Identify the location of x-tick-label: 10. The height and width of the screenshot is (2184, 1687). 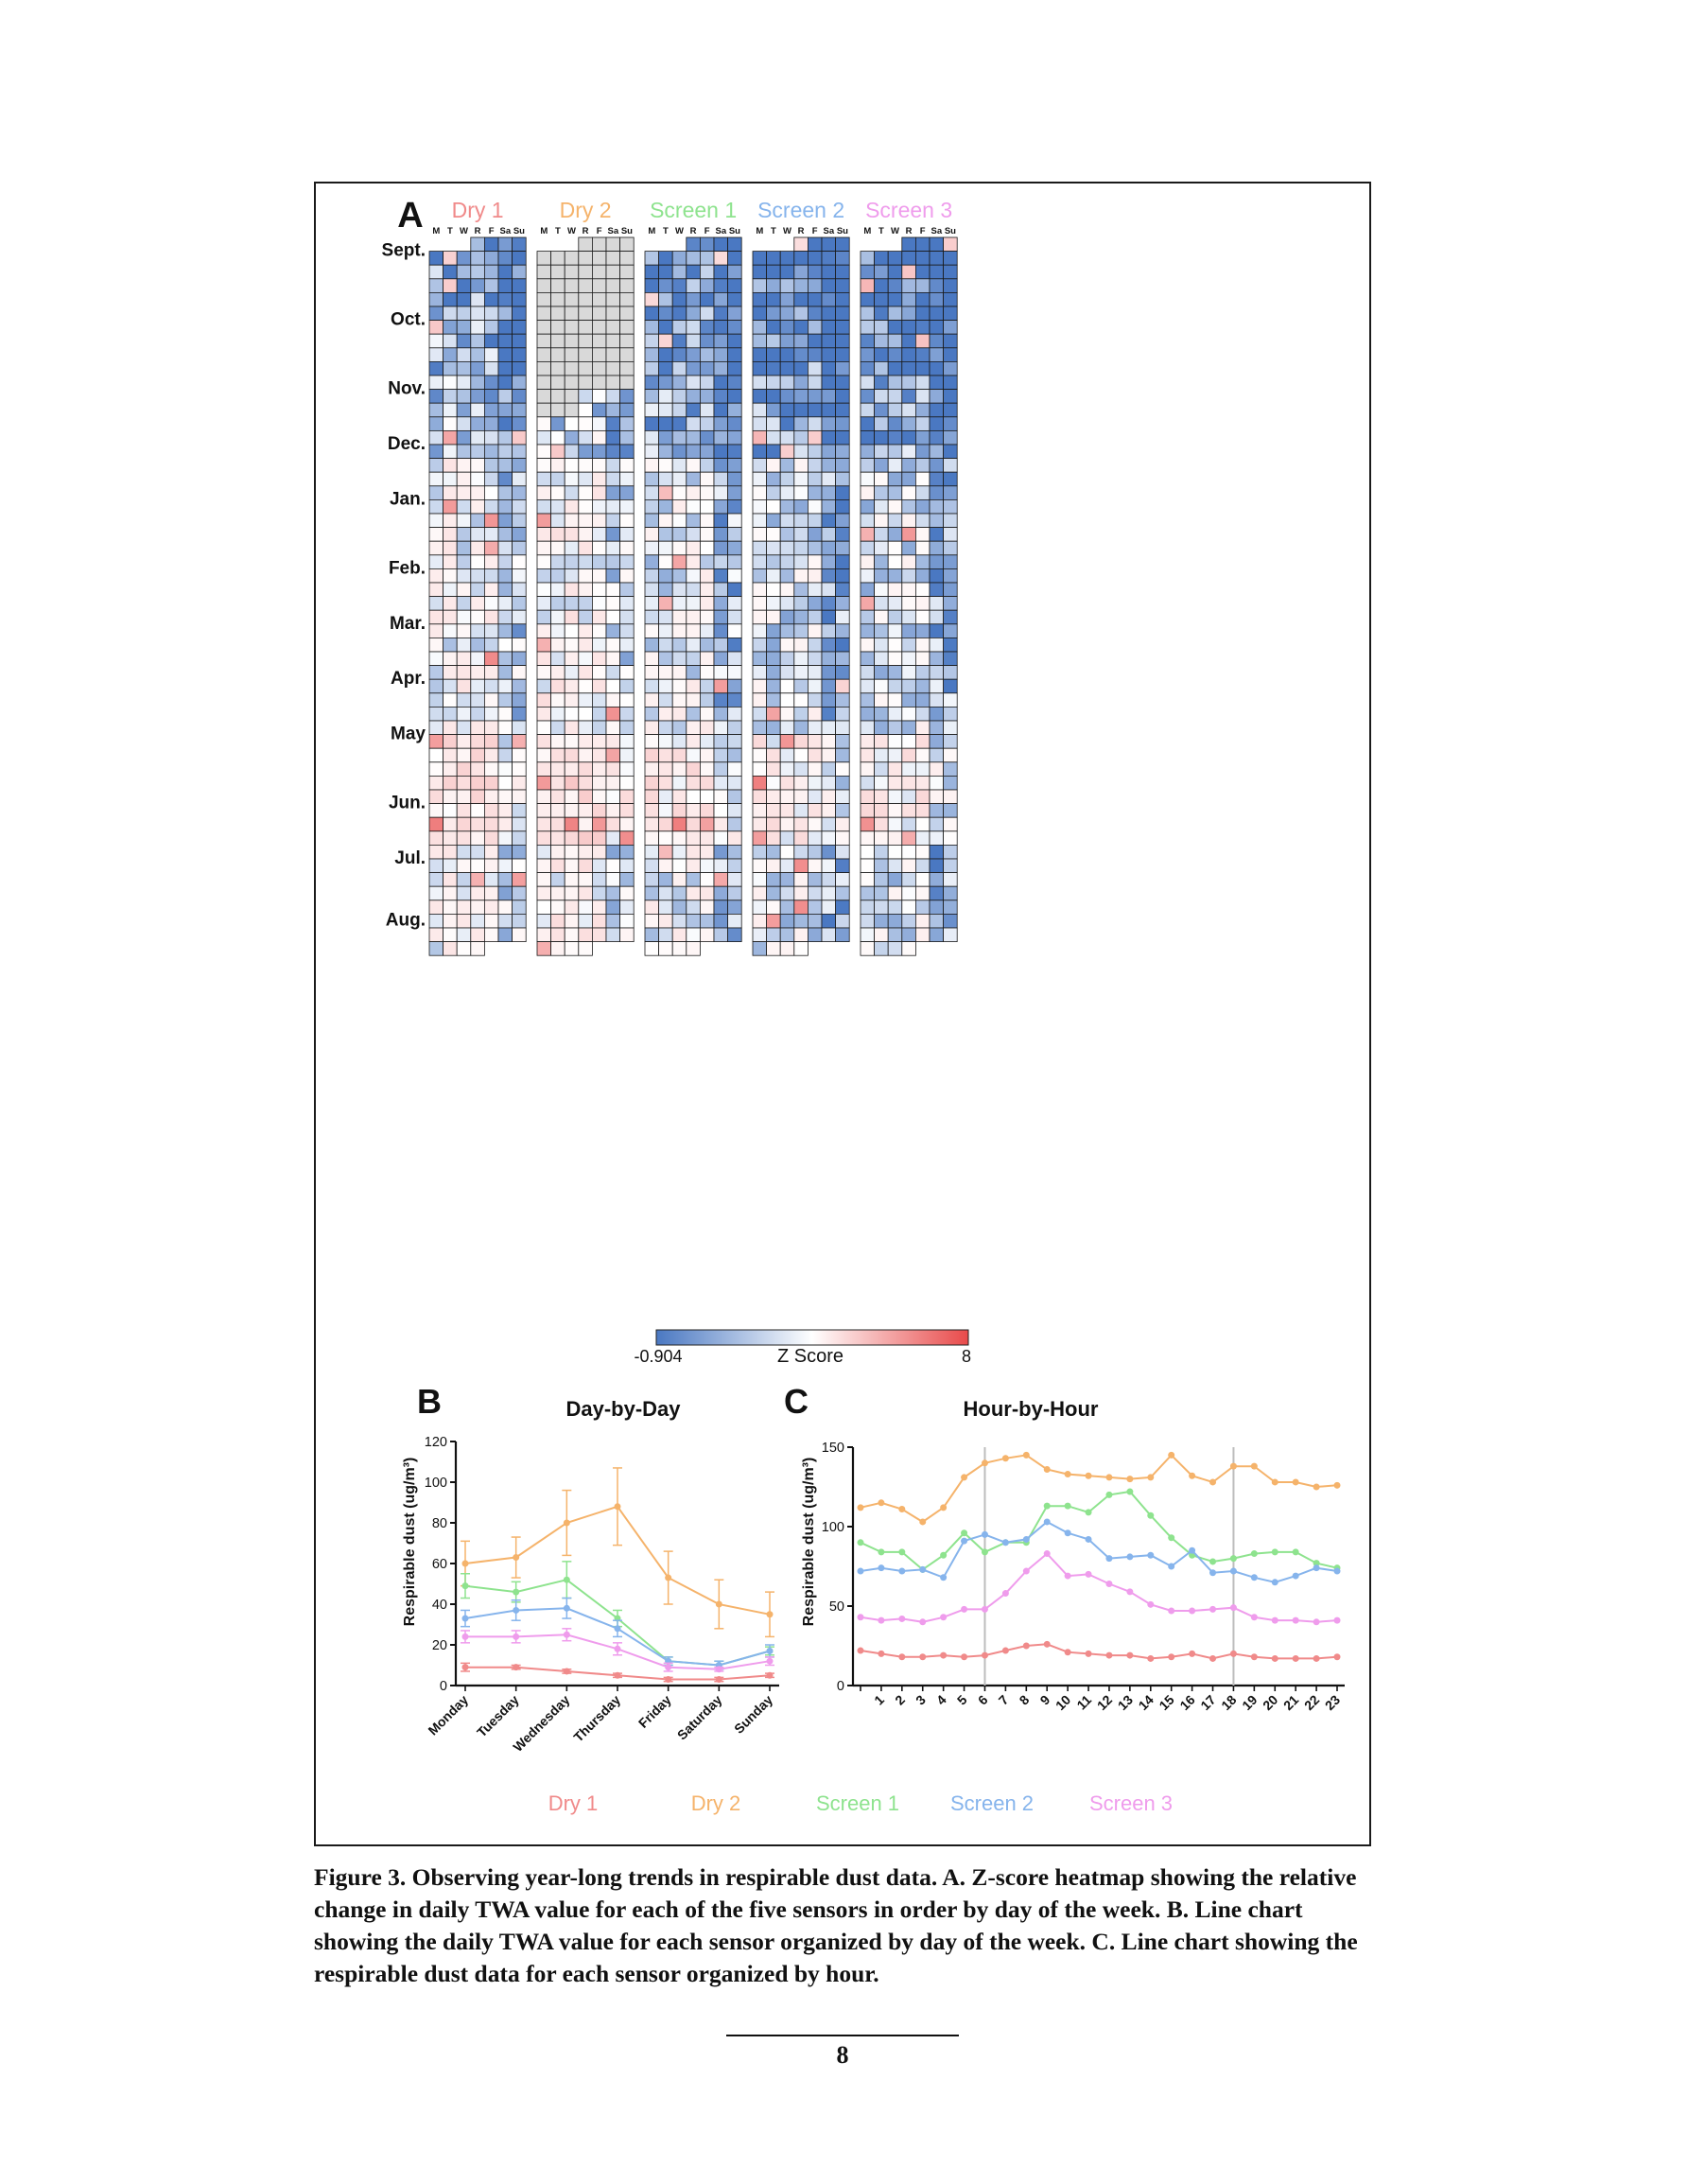
(1062, 1702).